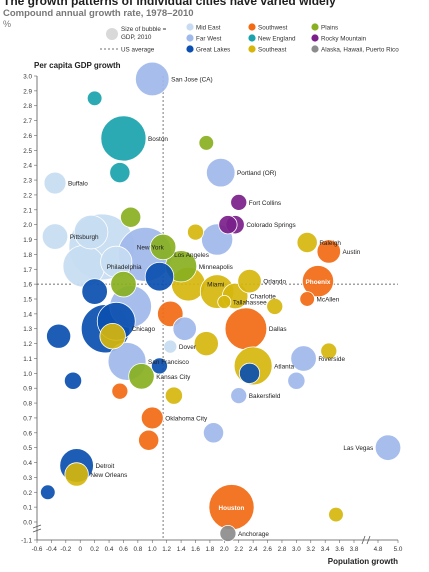  What do you see at coordinates (27, 240) in the screenshot?
I see `y-tick-label: 1.9` at bounding box center [27, 240].